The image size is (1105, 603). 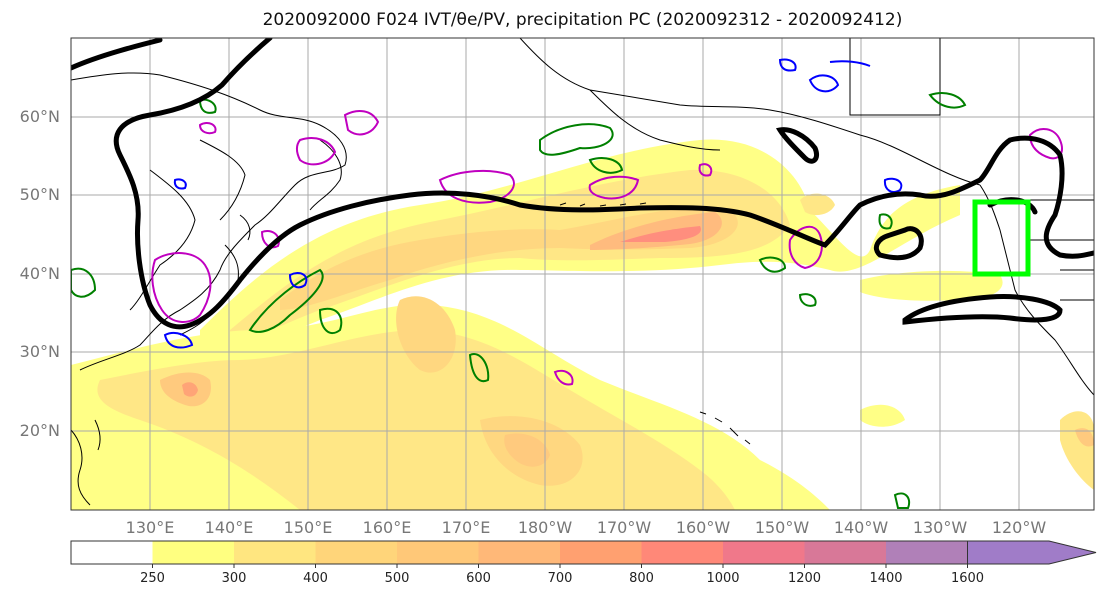 I want to click on lat-label-50: 50°N, so click(x=40, y=194).